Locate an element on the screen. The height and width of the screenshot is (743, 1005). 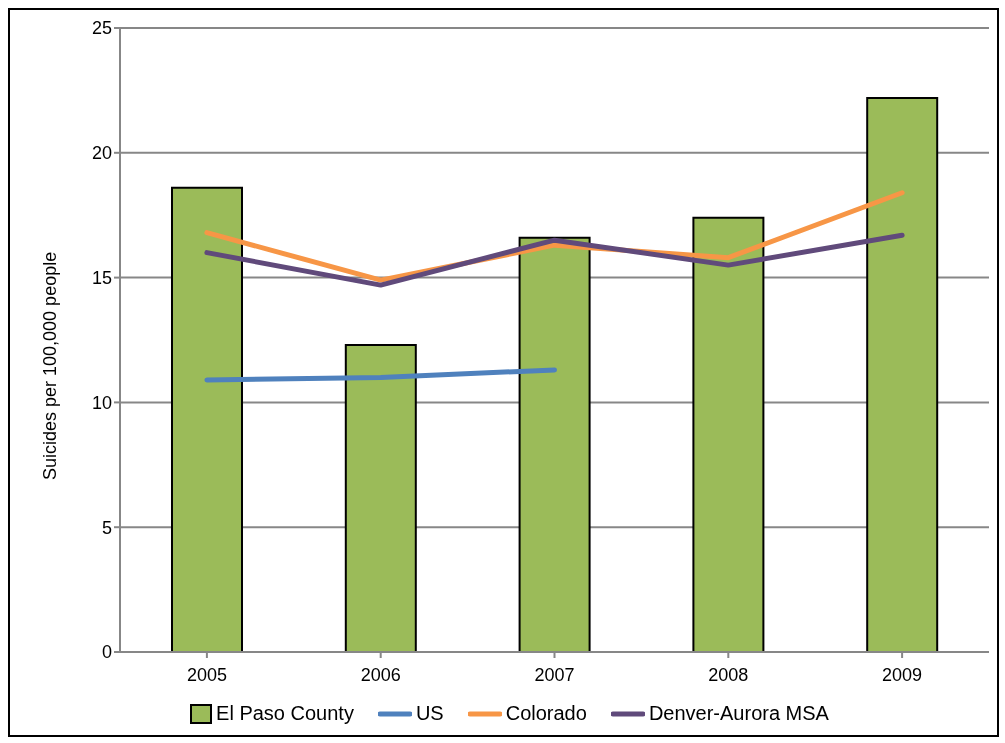
legend-label: US is located at coordinates (429, 713).